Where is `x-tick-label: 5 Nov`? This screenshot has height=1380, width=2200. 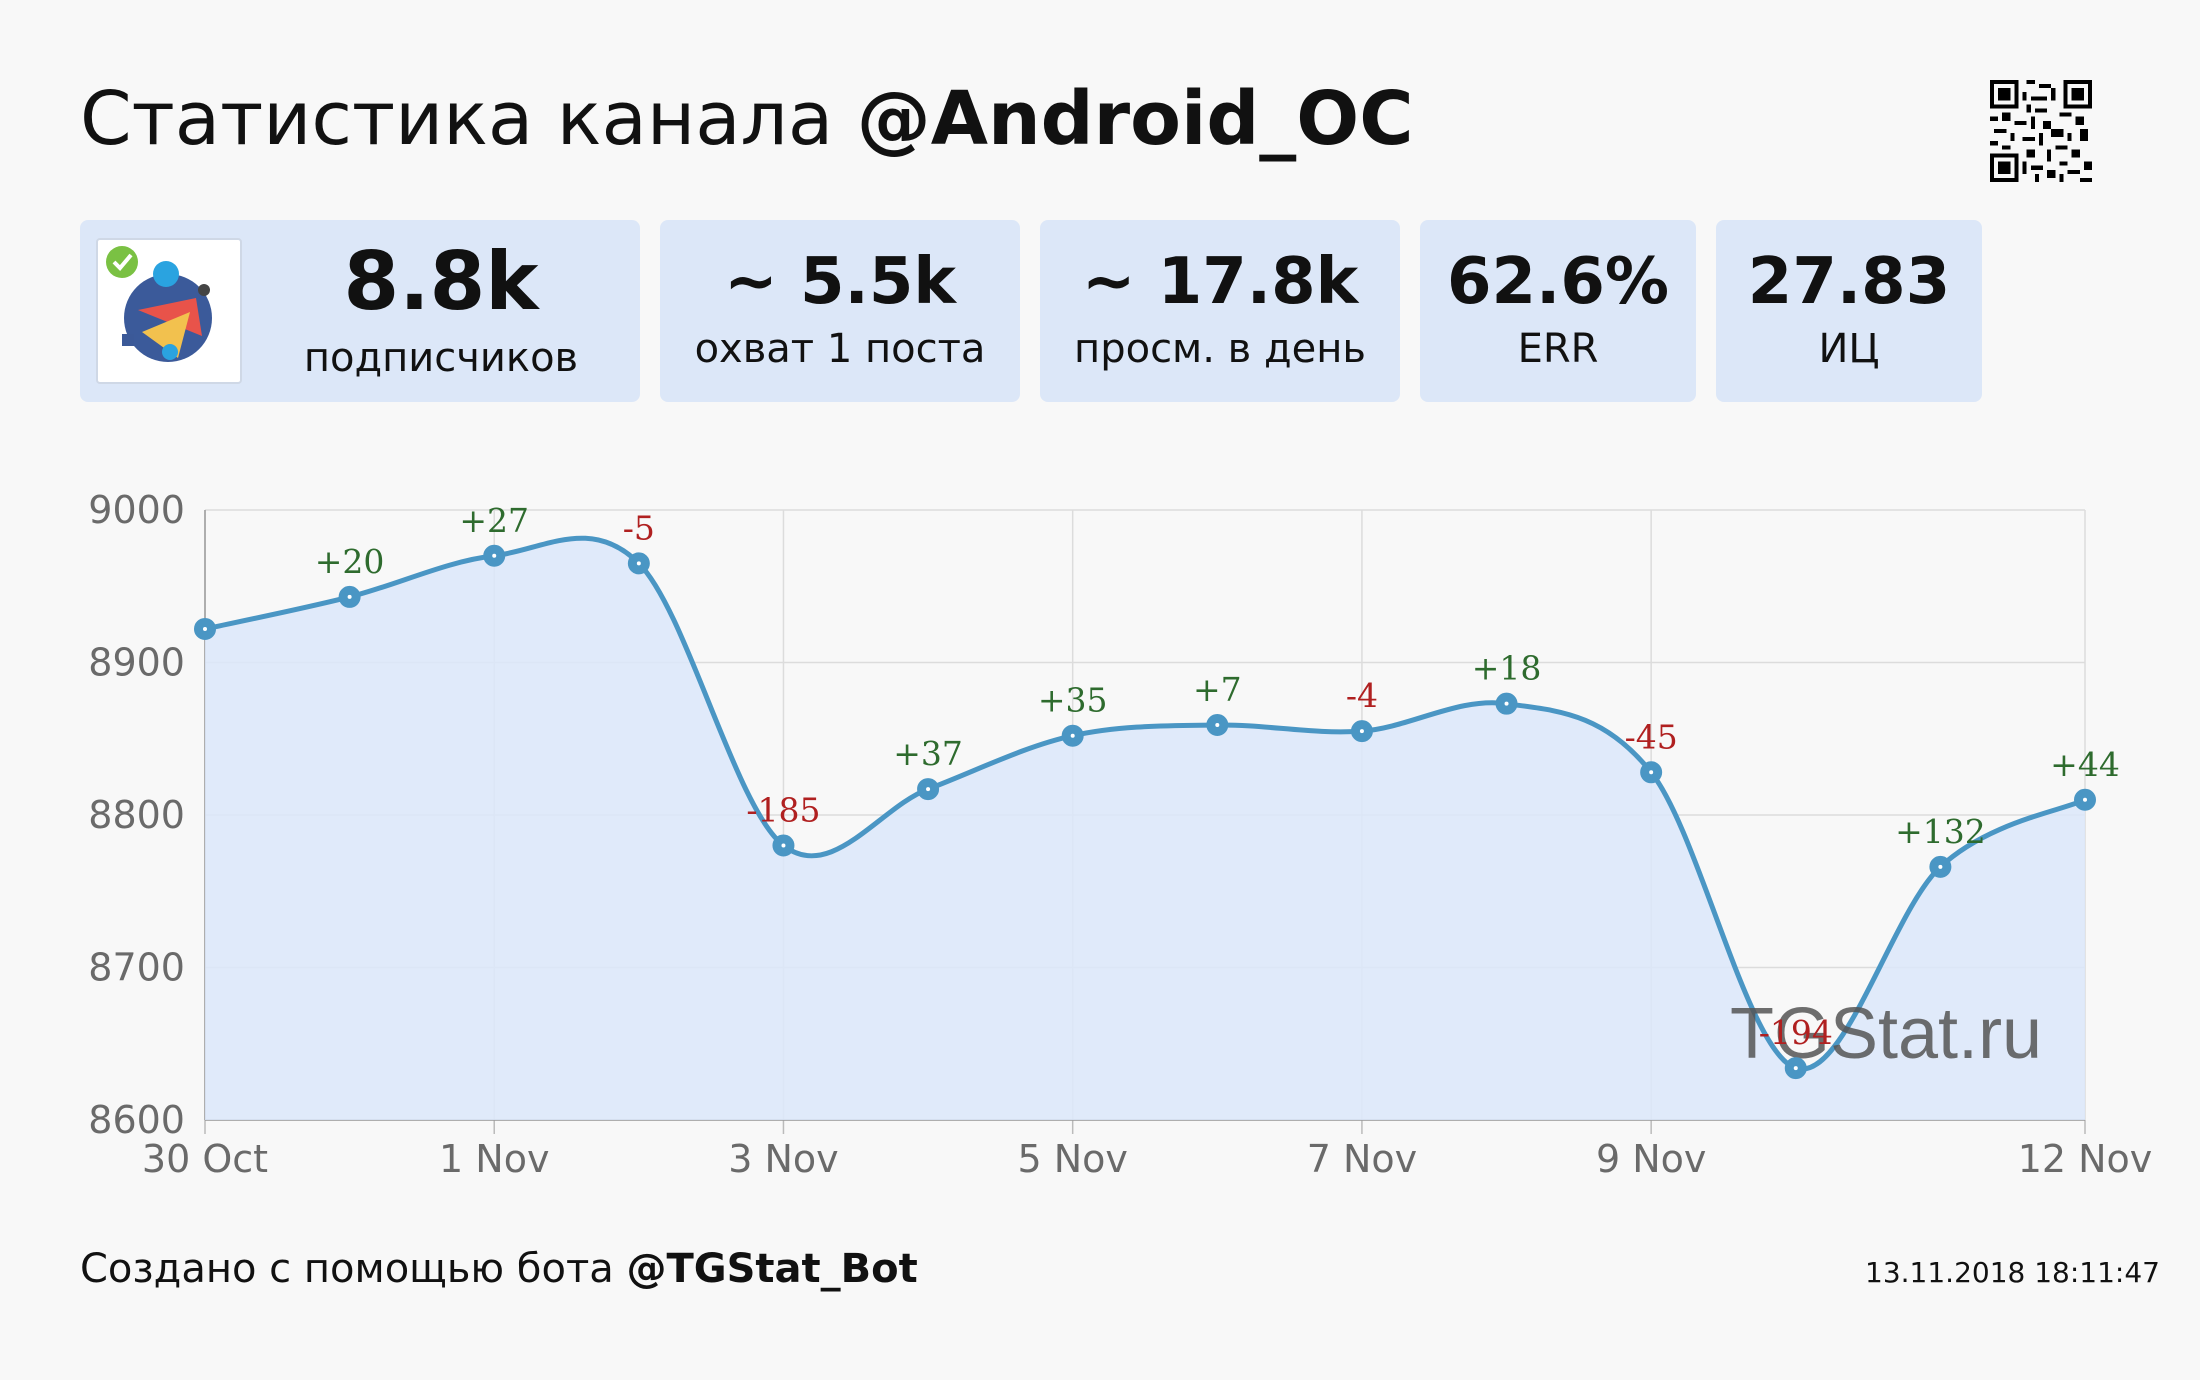 x-tick-label: 5 Nov is located at coordinates (1072, 1159).